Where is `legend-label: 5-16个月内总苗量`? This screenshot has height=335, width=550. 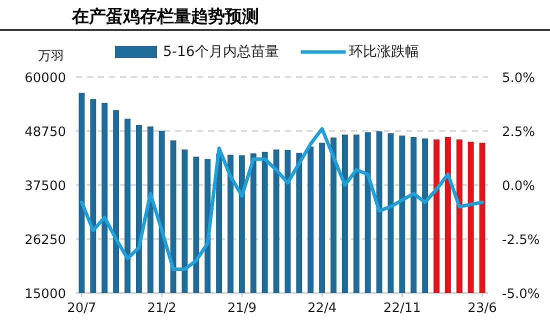 legend-label: 5-16个月内总苗量 is located at coordinates (221, 52).